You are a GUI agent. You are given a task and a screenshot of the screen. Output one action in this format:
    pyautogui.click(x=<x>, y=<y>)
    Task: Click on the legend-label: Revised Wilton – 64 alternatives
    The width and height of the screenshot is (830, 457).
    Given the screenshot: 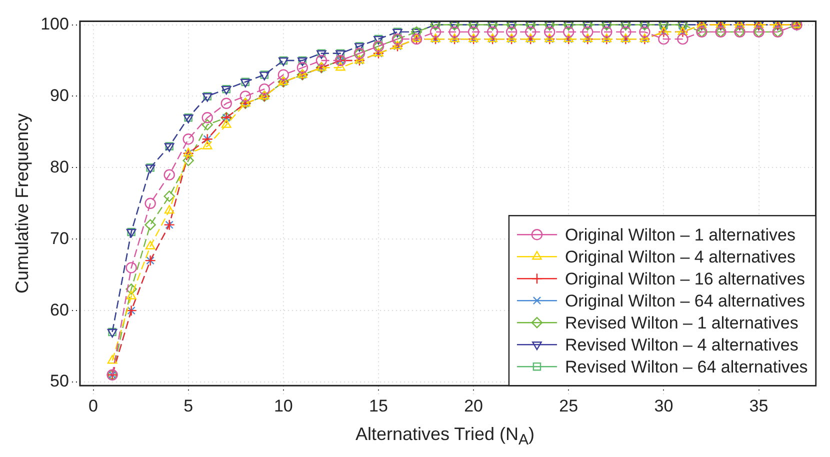 What is the action you would take?
    pyautogui.click(x=686, y=366)
    